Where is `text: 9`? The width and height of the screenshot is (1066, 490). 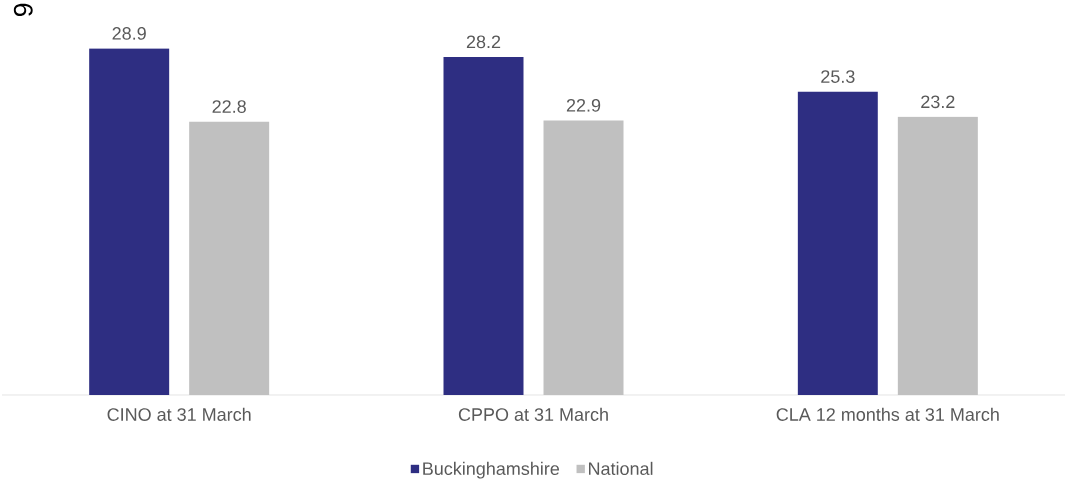
text: 9 is located at coordinates (23, 10).